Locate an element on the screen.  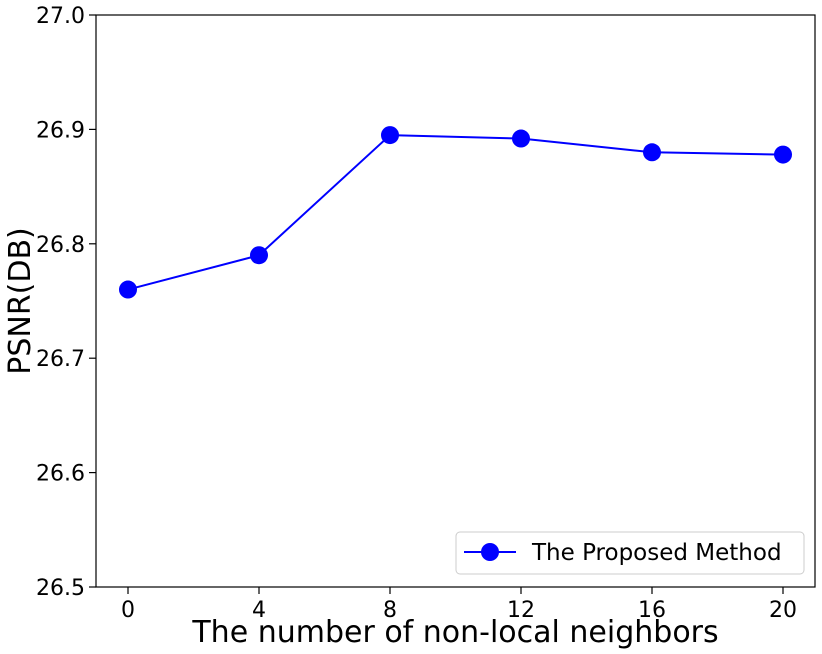
legend-label: The Proposed Method is located at coordinates (656, 553).